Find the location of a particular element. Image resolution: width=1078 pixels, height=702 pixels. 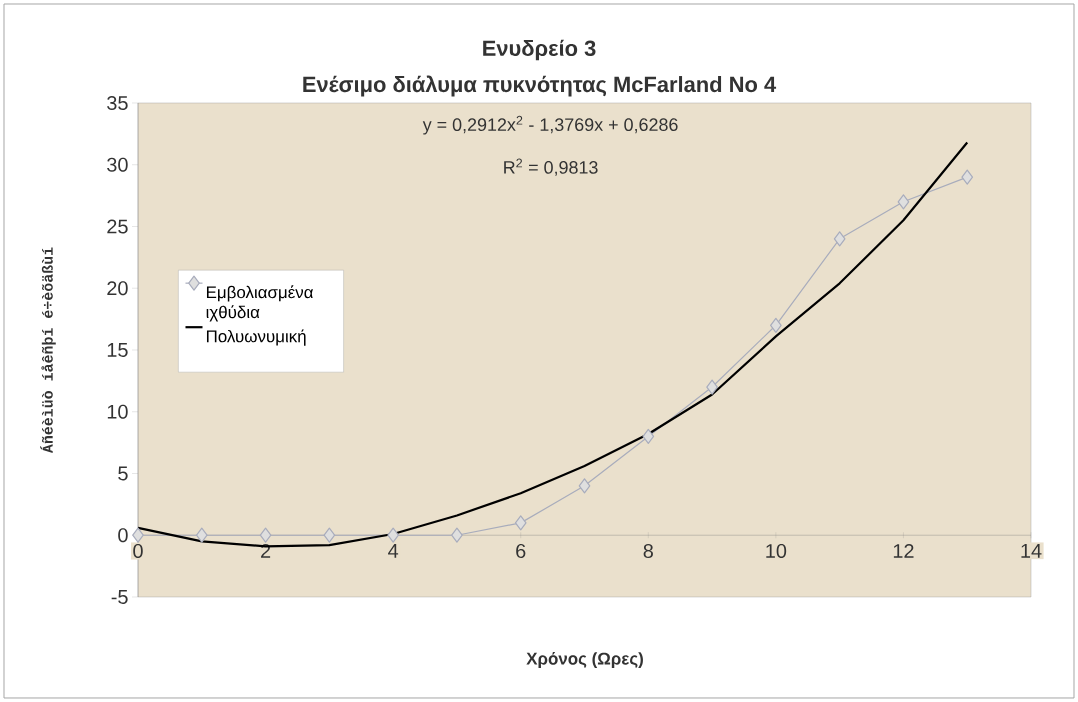

x-tick-label: 6 is located at coordinates (521, 551).